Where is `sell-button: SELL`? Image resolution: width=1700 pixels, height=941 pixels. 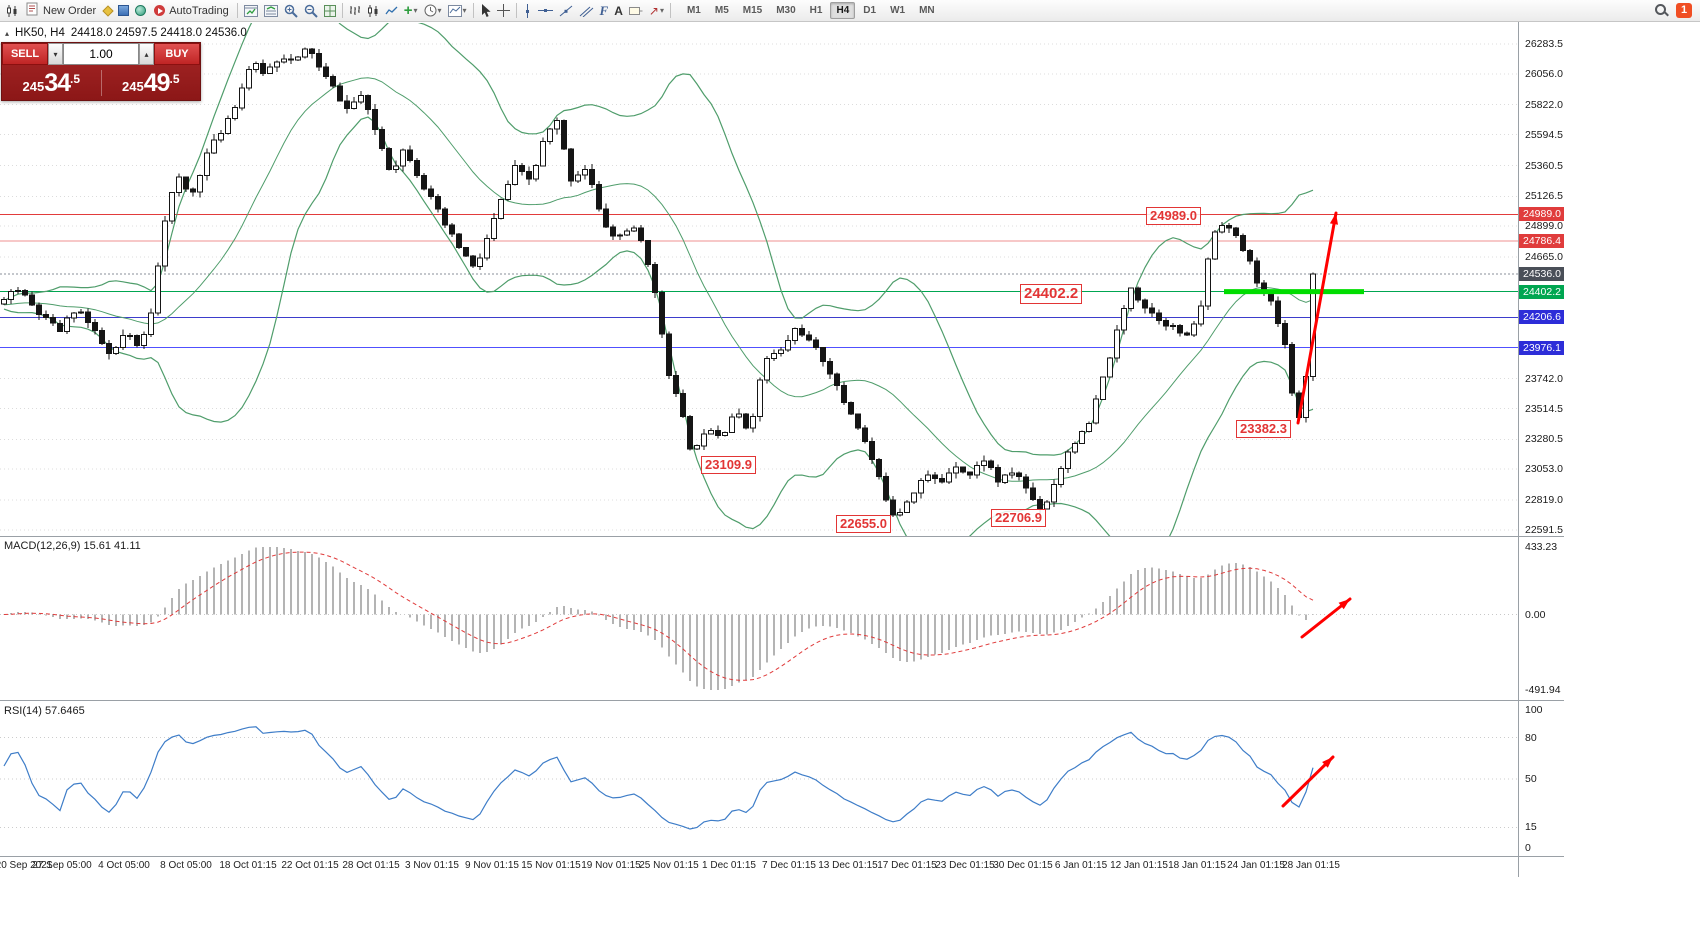 sell-button: SELL is located at coordinates (25, 54).